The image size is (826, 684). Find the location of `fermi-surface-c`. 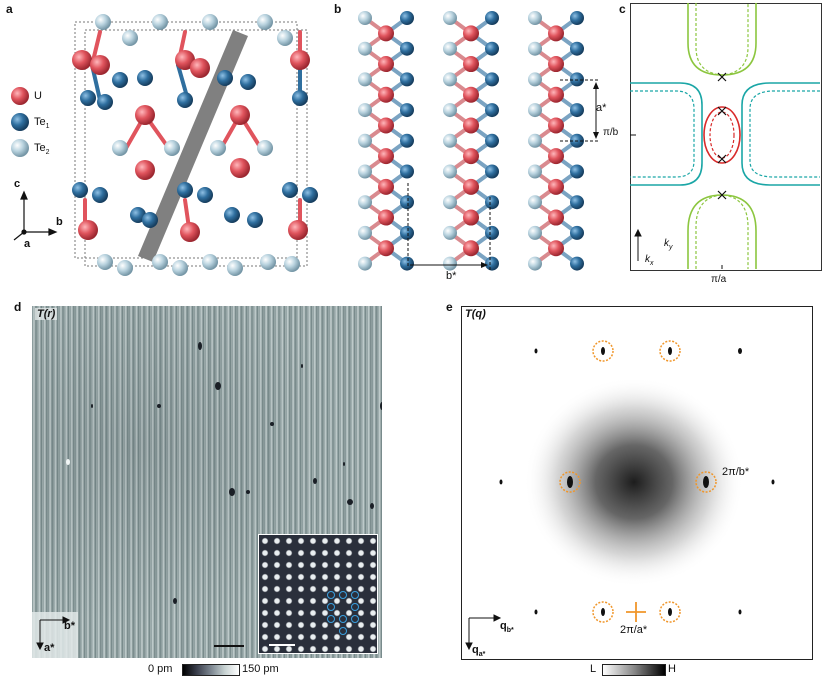

fermi-surface-c is located at coordinates (725, 136).